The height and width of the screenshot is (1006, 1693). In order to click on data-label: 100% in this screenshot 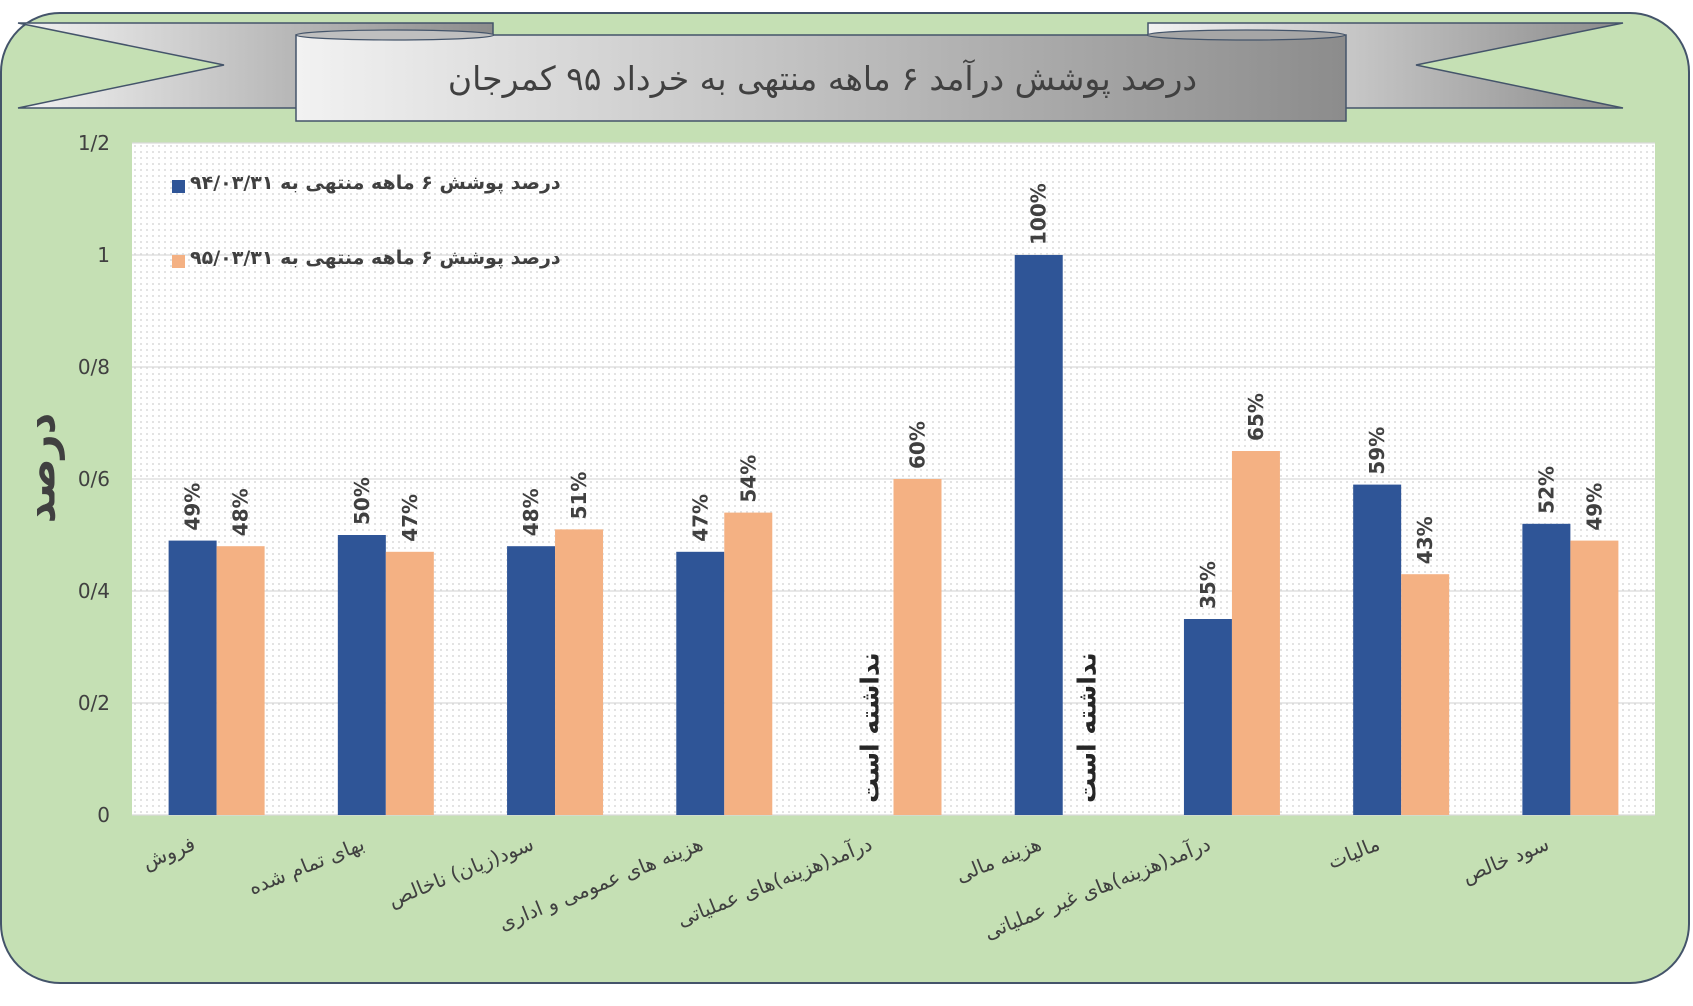, I will do `click(1039, 214)`.